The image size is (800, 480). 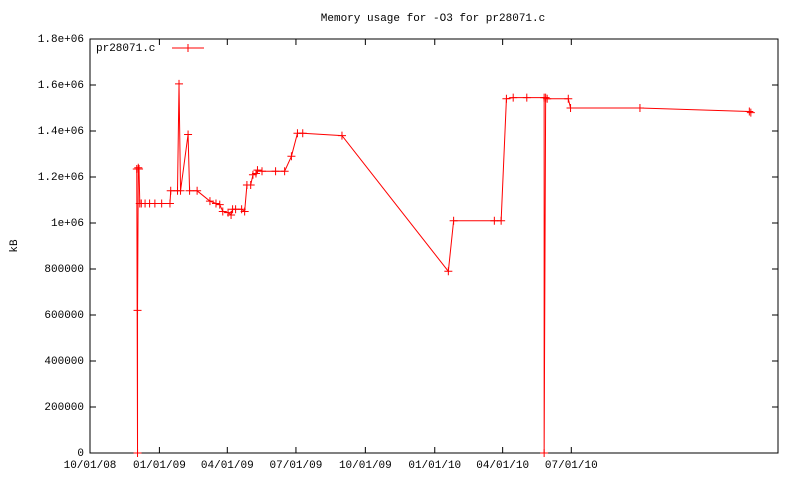 I want to click on y-tick-label: 0, so click(x=80, y=454).